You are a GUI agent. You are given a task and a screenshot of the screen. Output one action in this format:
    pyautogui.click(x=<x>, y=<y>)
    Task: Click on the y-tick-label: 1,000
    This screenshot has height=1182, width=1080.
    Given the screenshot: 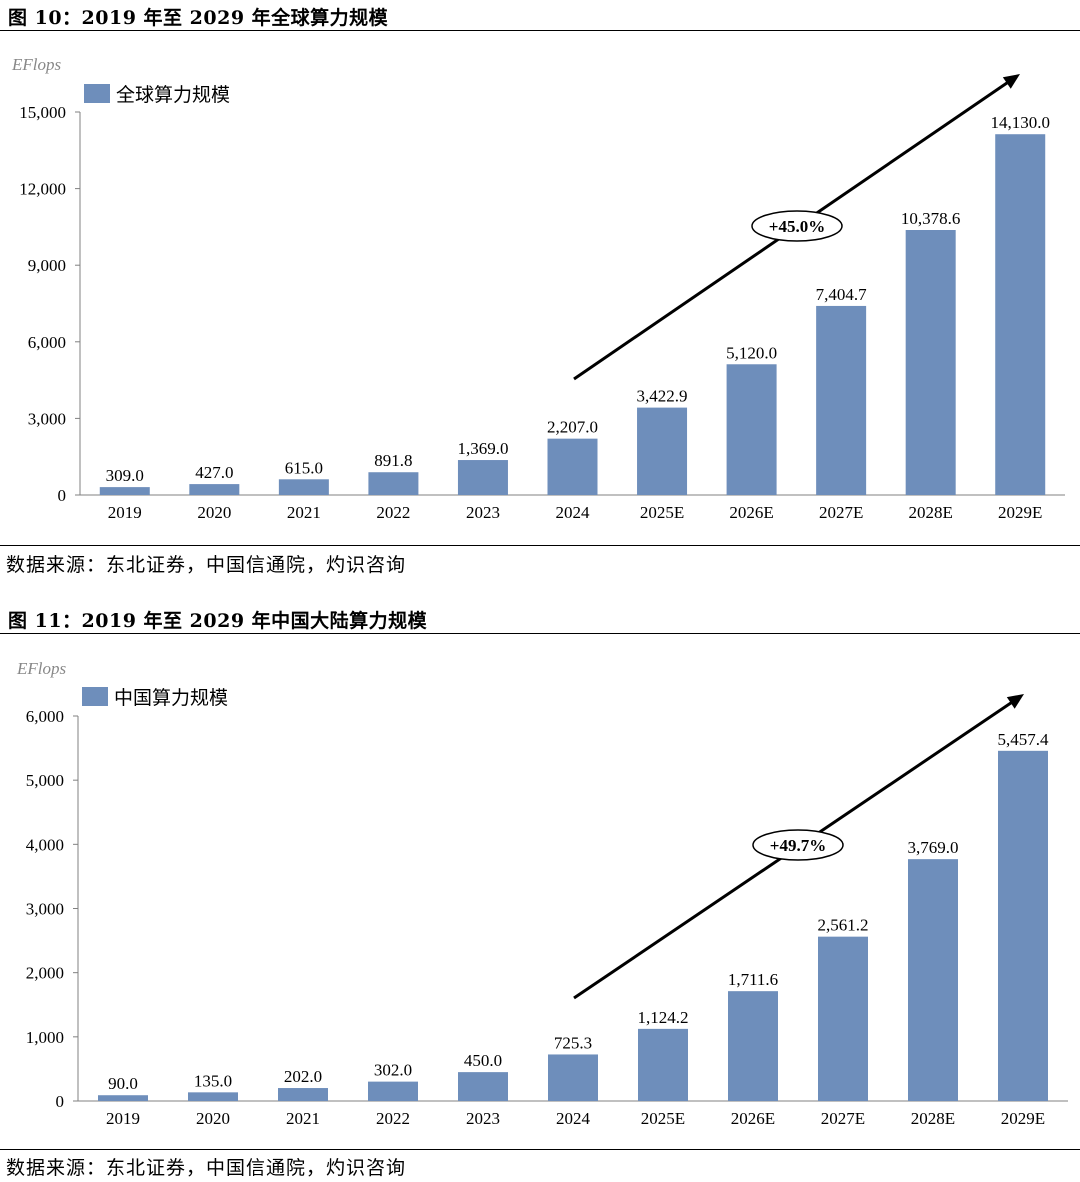 What is the action you would take?
    pyautogui.click(x=45, y=1037)
    